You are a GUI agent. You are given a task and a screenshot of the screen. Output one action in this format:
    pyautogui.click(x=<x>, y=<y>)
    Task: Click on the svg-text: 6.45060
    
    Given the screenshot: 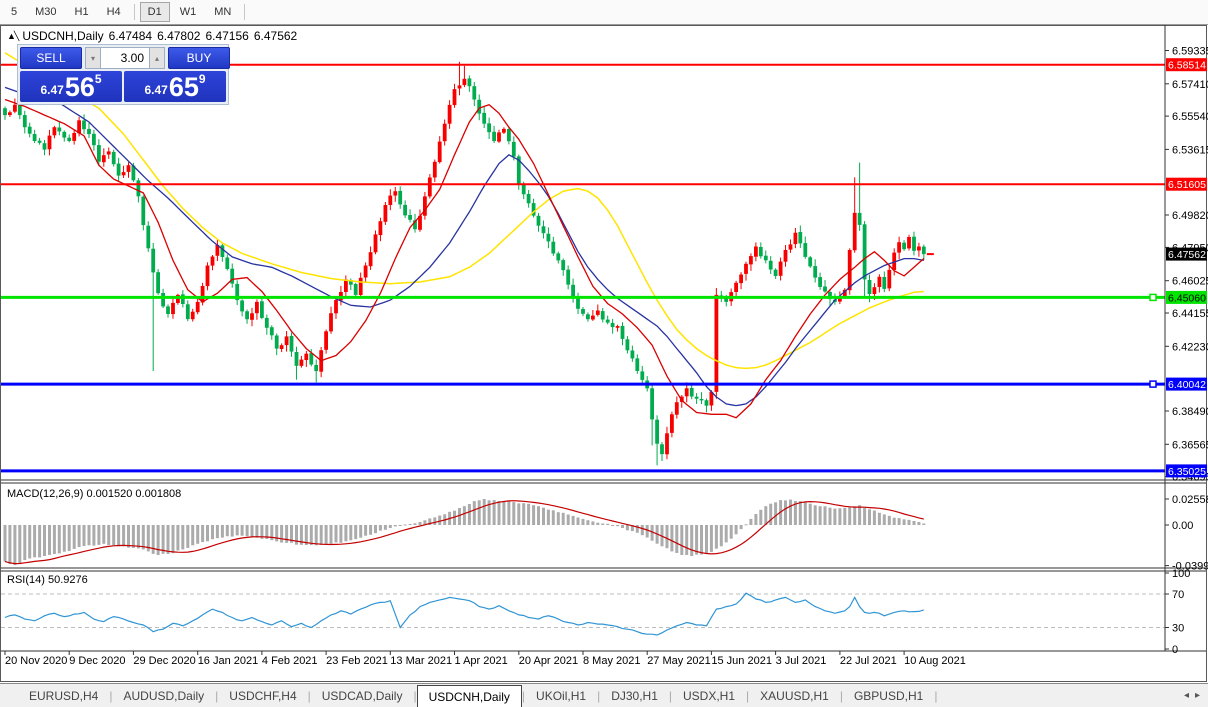 What is the action you would take?
    pyautogui.click(x=1187, y=298)
    